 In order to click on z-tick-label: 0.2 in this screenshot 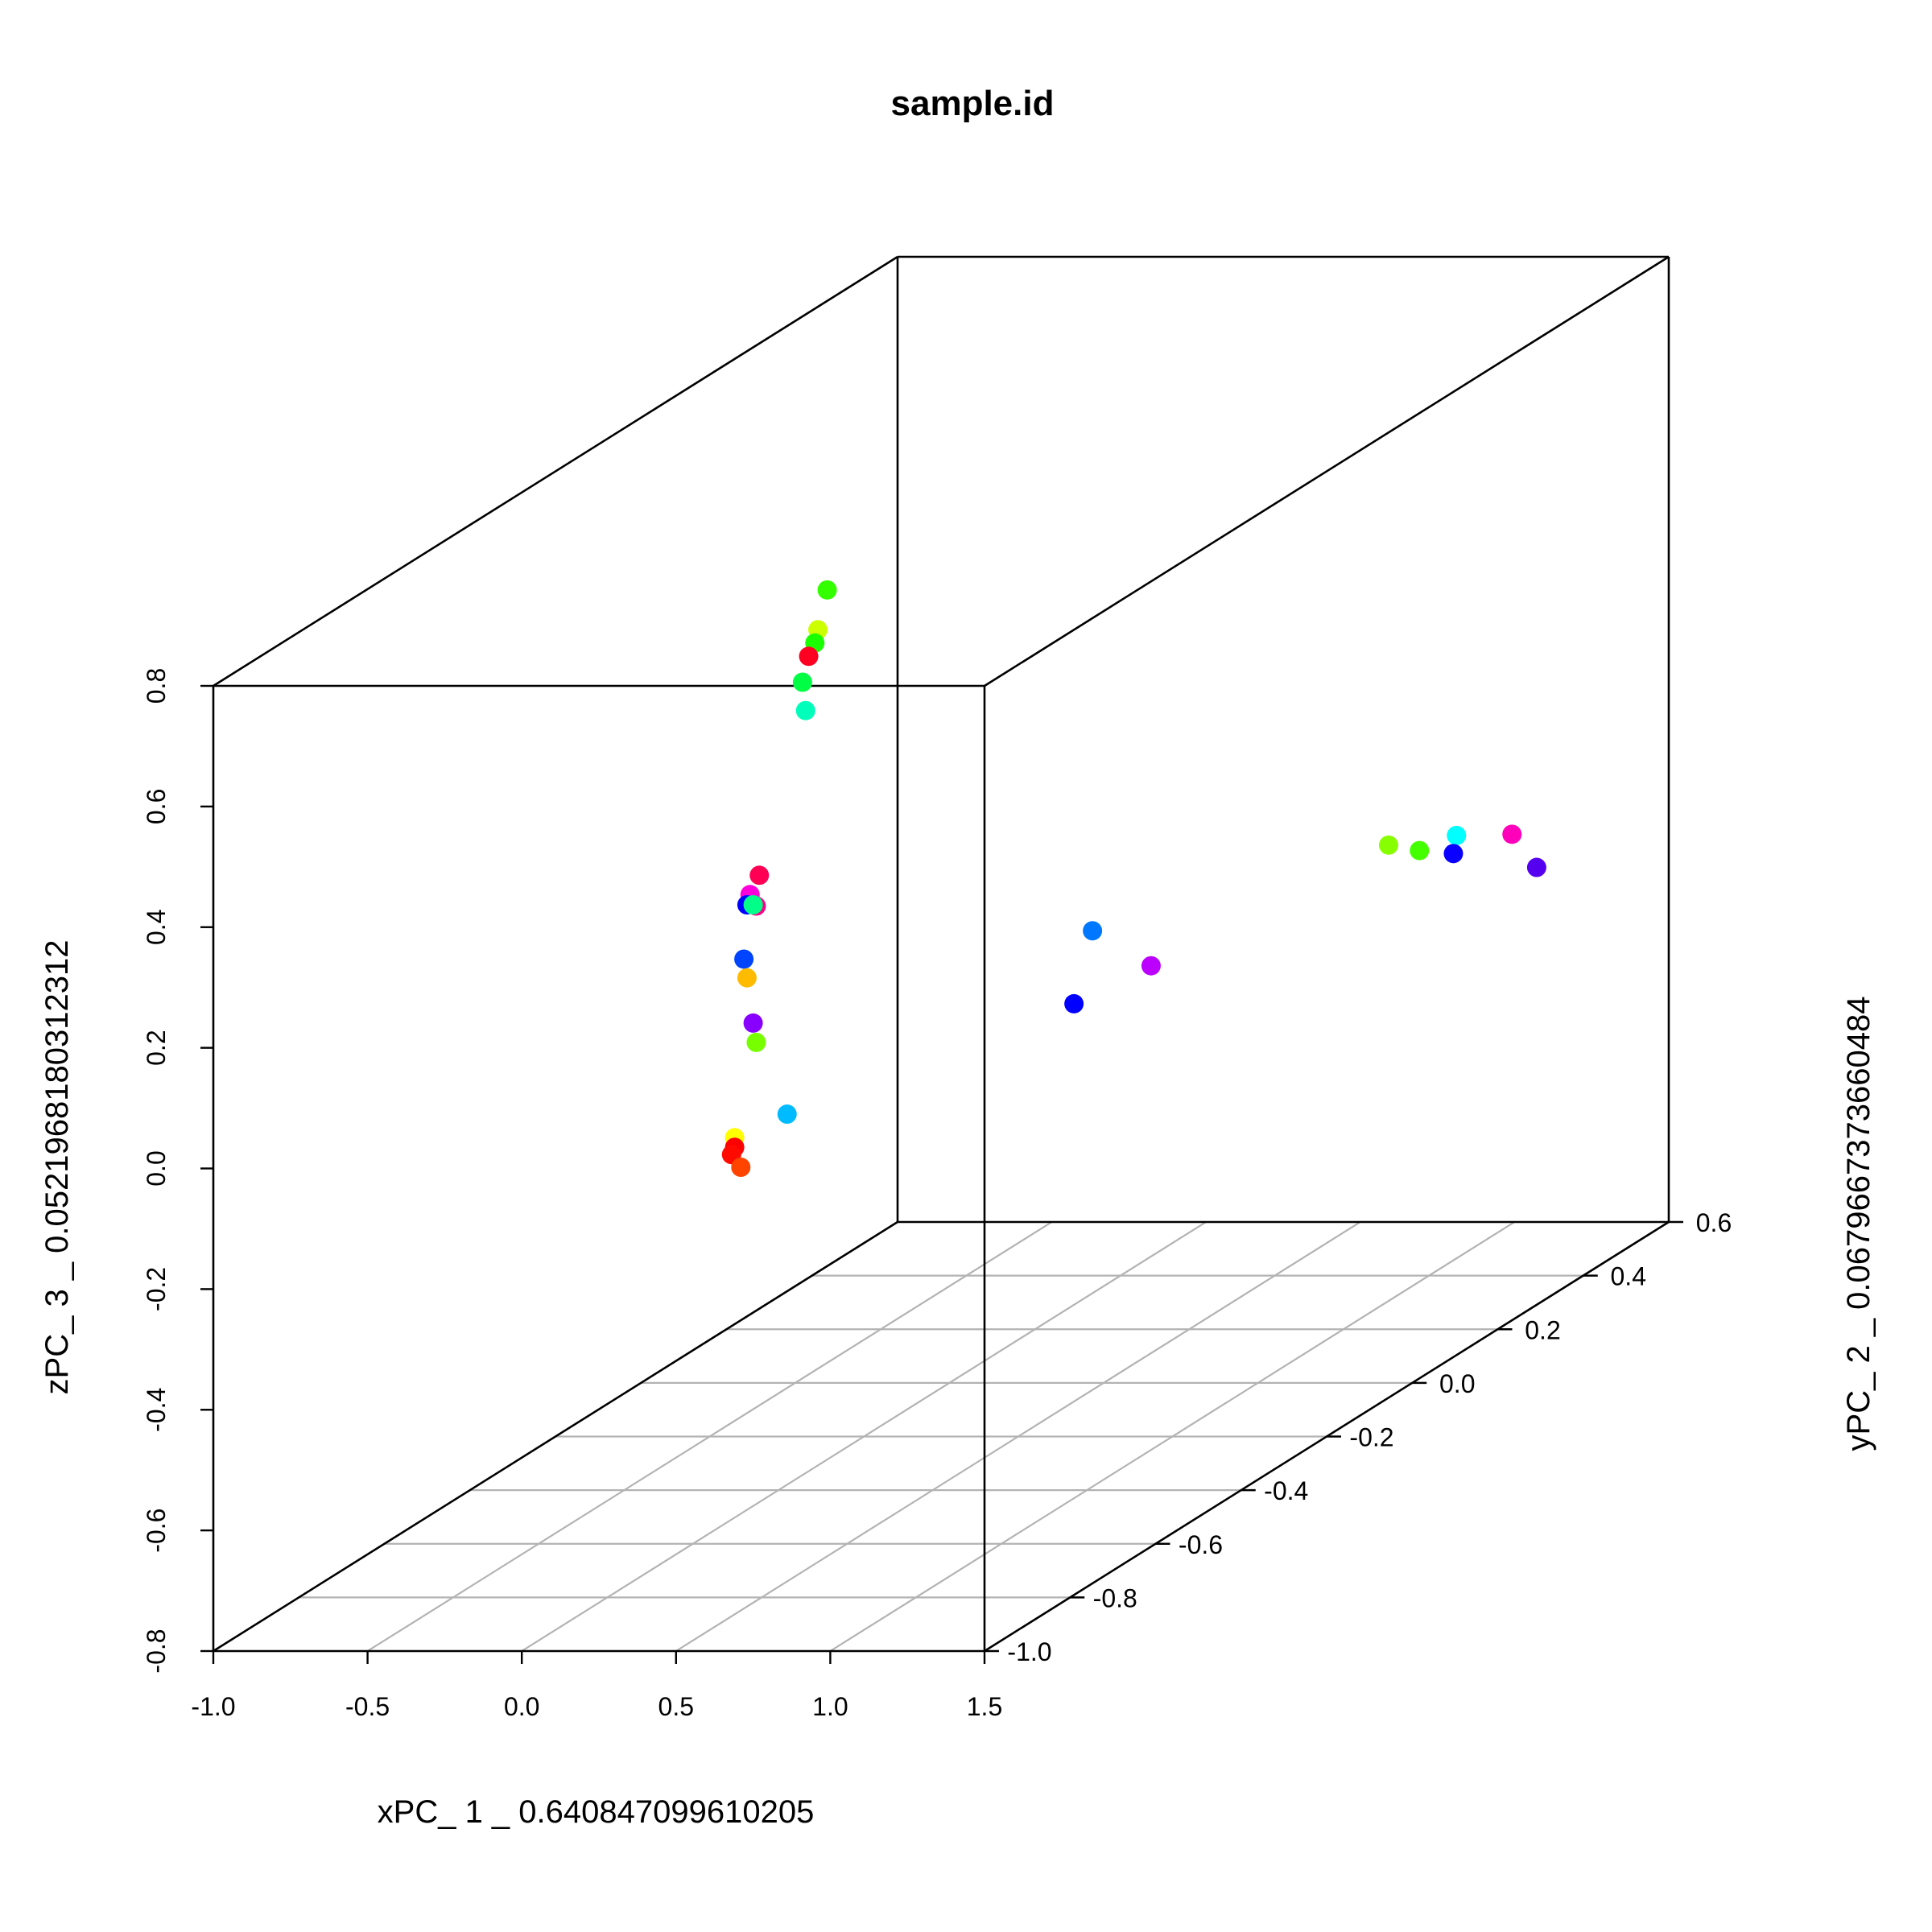, I will do `click(156, 1047)`.